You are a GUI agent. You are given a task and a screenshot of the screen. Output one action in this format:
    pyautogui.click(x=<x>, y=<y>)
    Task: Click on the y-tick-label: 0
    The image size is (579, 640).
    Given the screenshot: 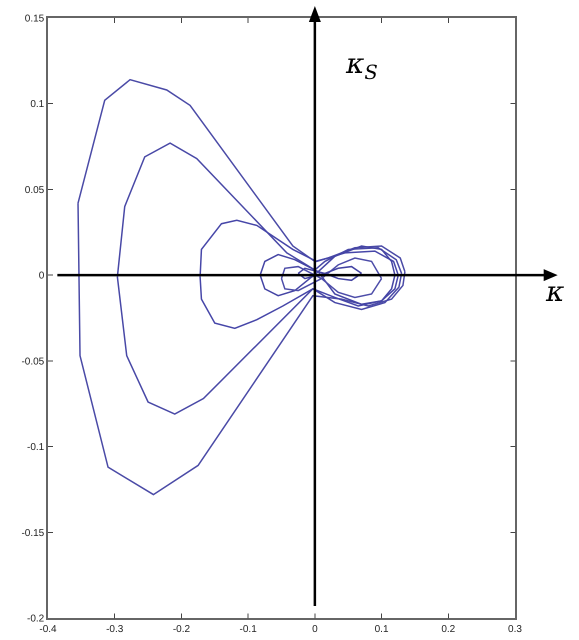 What is the action you would take?
    pyautogui.click(x=41, y=276)
    